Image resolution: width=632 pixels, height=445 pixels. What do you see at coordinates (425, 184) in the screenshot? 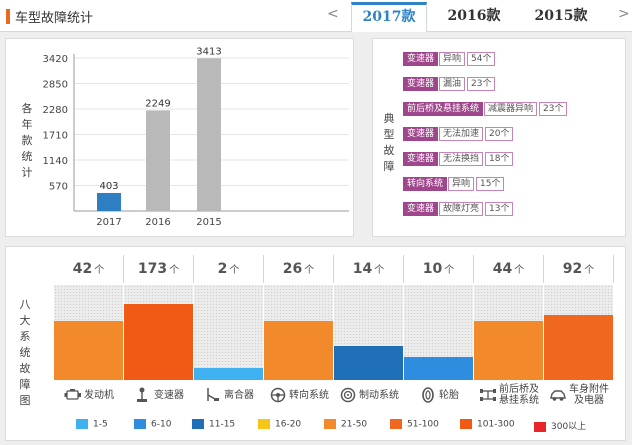
I see `fault-system-tag: 转向系统` at bounding box center [425, 184].